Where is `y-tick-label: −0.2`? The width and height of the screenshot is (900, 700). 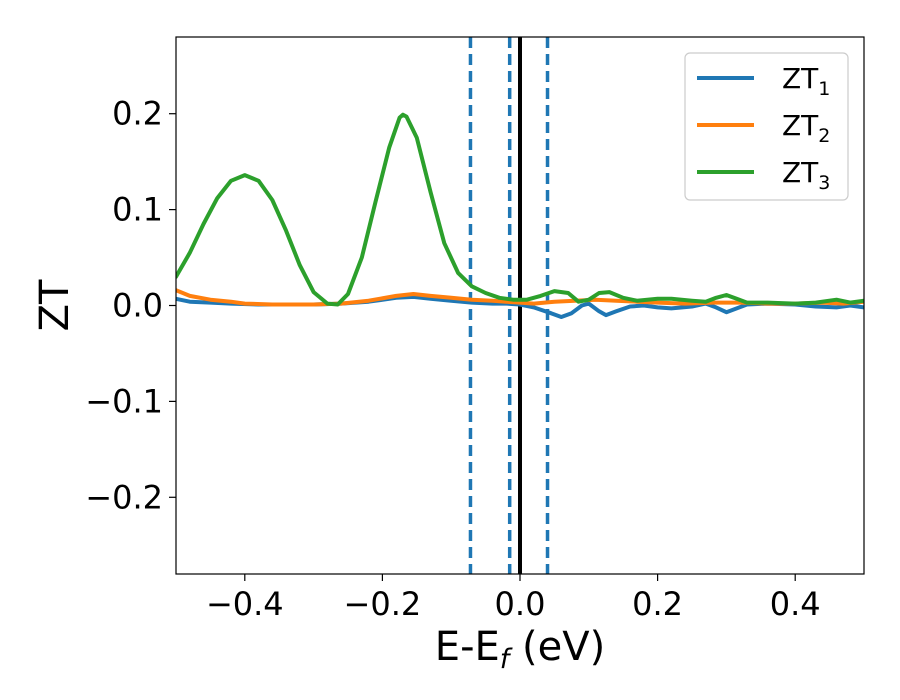 y-tick-label: −0.2 is located at coordinates (124, 497).